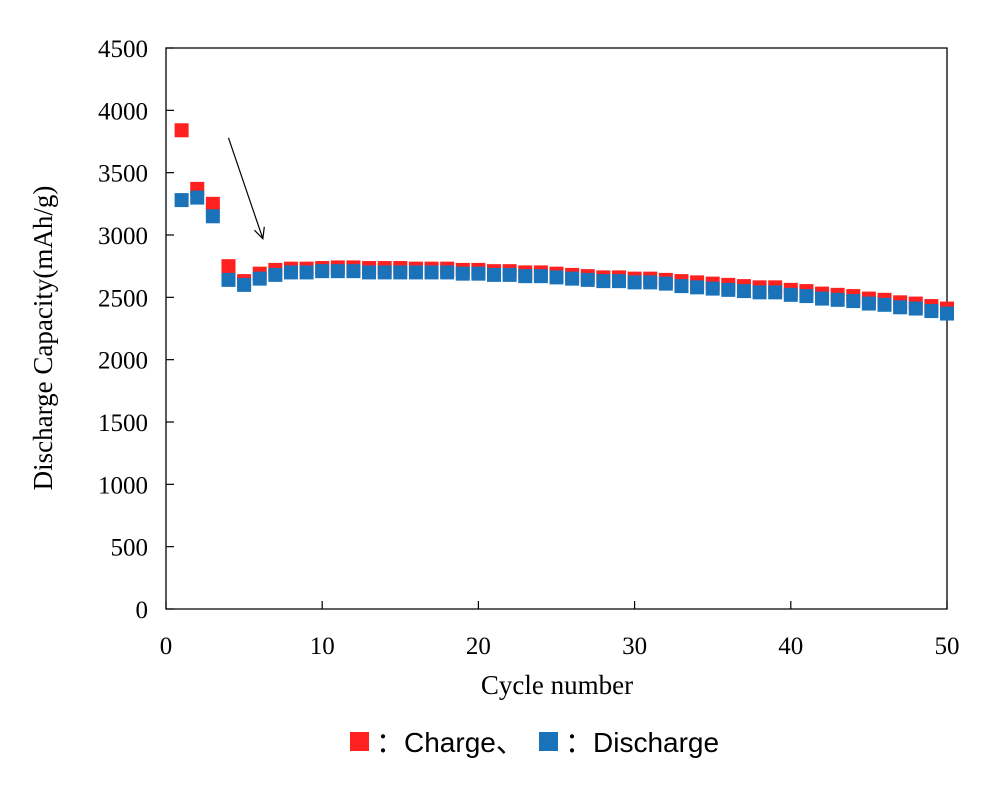  Describe the element at coordinates (322, 646) in the screenshot. I see `x-tick-label: 10` at that location.